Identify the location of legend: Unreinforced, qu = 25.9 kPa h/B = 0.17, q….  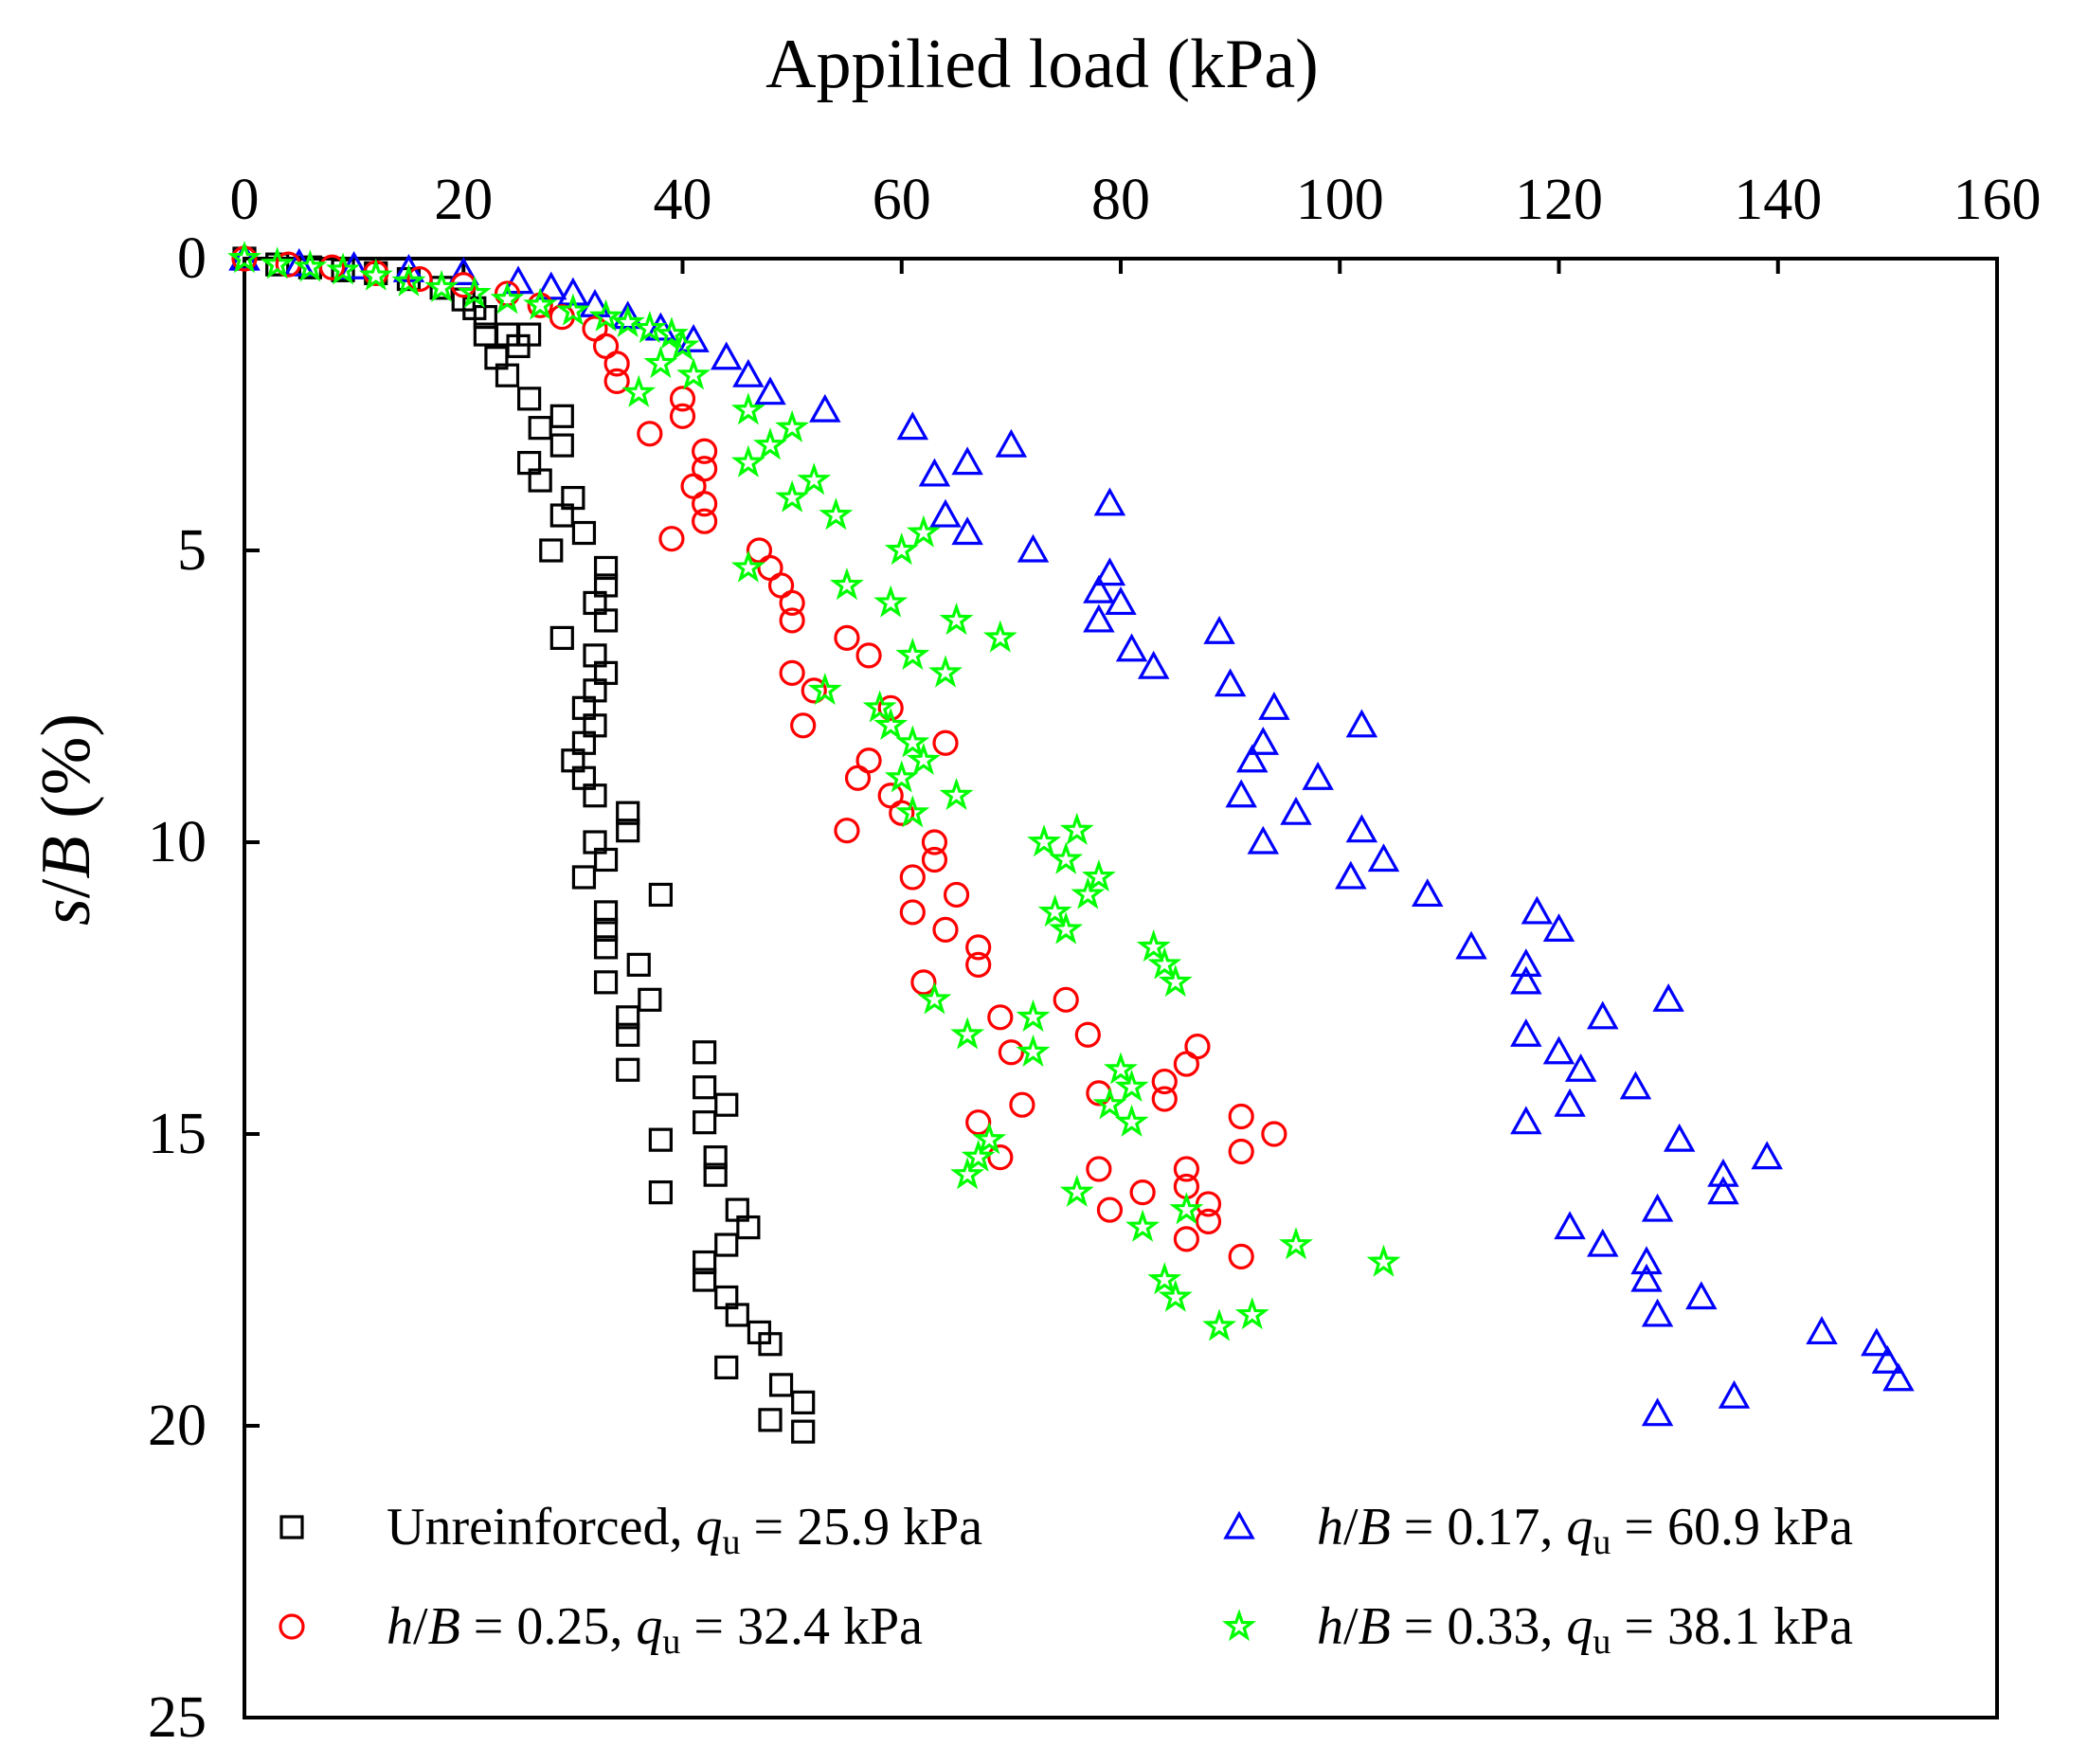
(1066, 1580).